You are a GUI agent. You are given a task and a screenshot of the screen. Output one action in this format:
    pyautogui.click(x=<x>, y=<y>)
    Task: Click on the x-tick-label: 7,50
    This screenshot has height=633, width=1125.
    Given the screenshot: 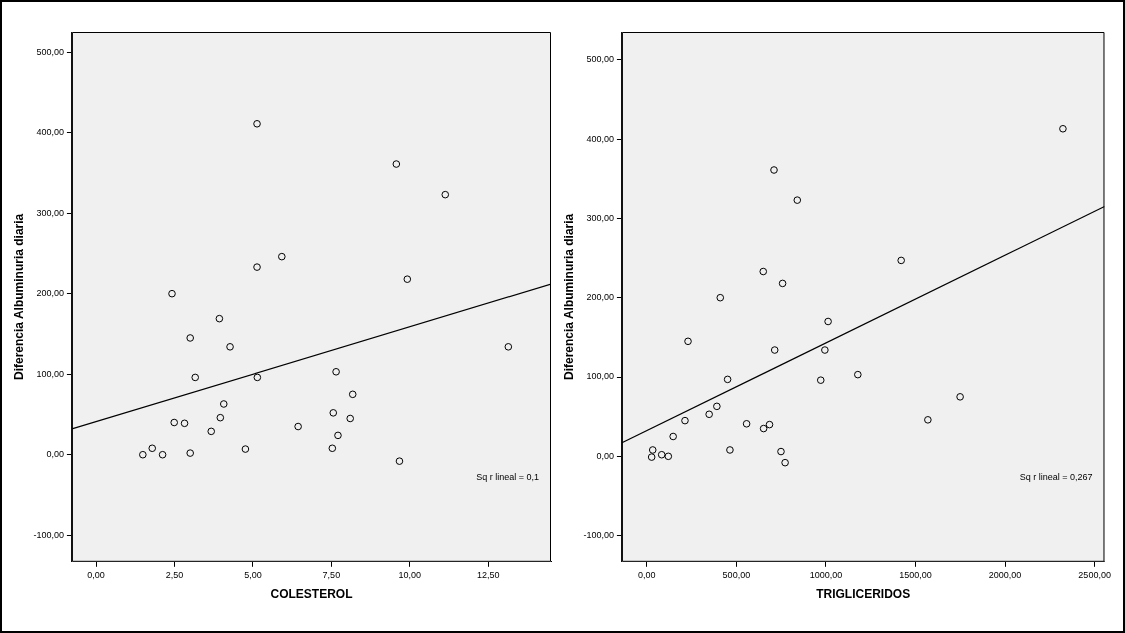 What is the action you would take?
    pyautogui.click(x=331, y=574)
    